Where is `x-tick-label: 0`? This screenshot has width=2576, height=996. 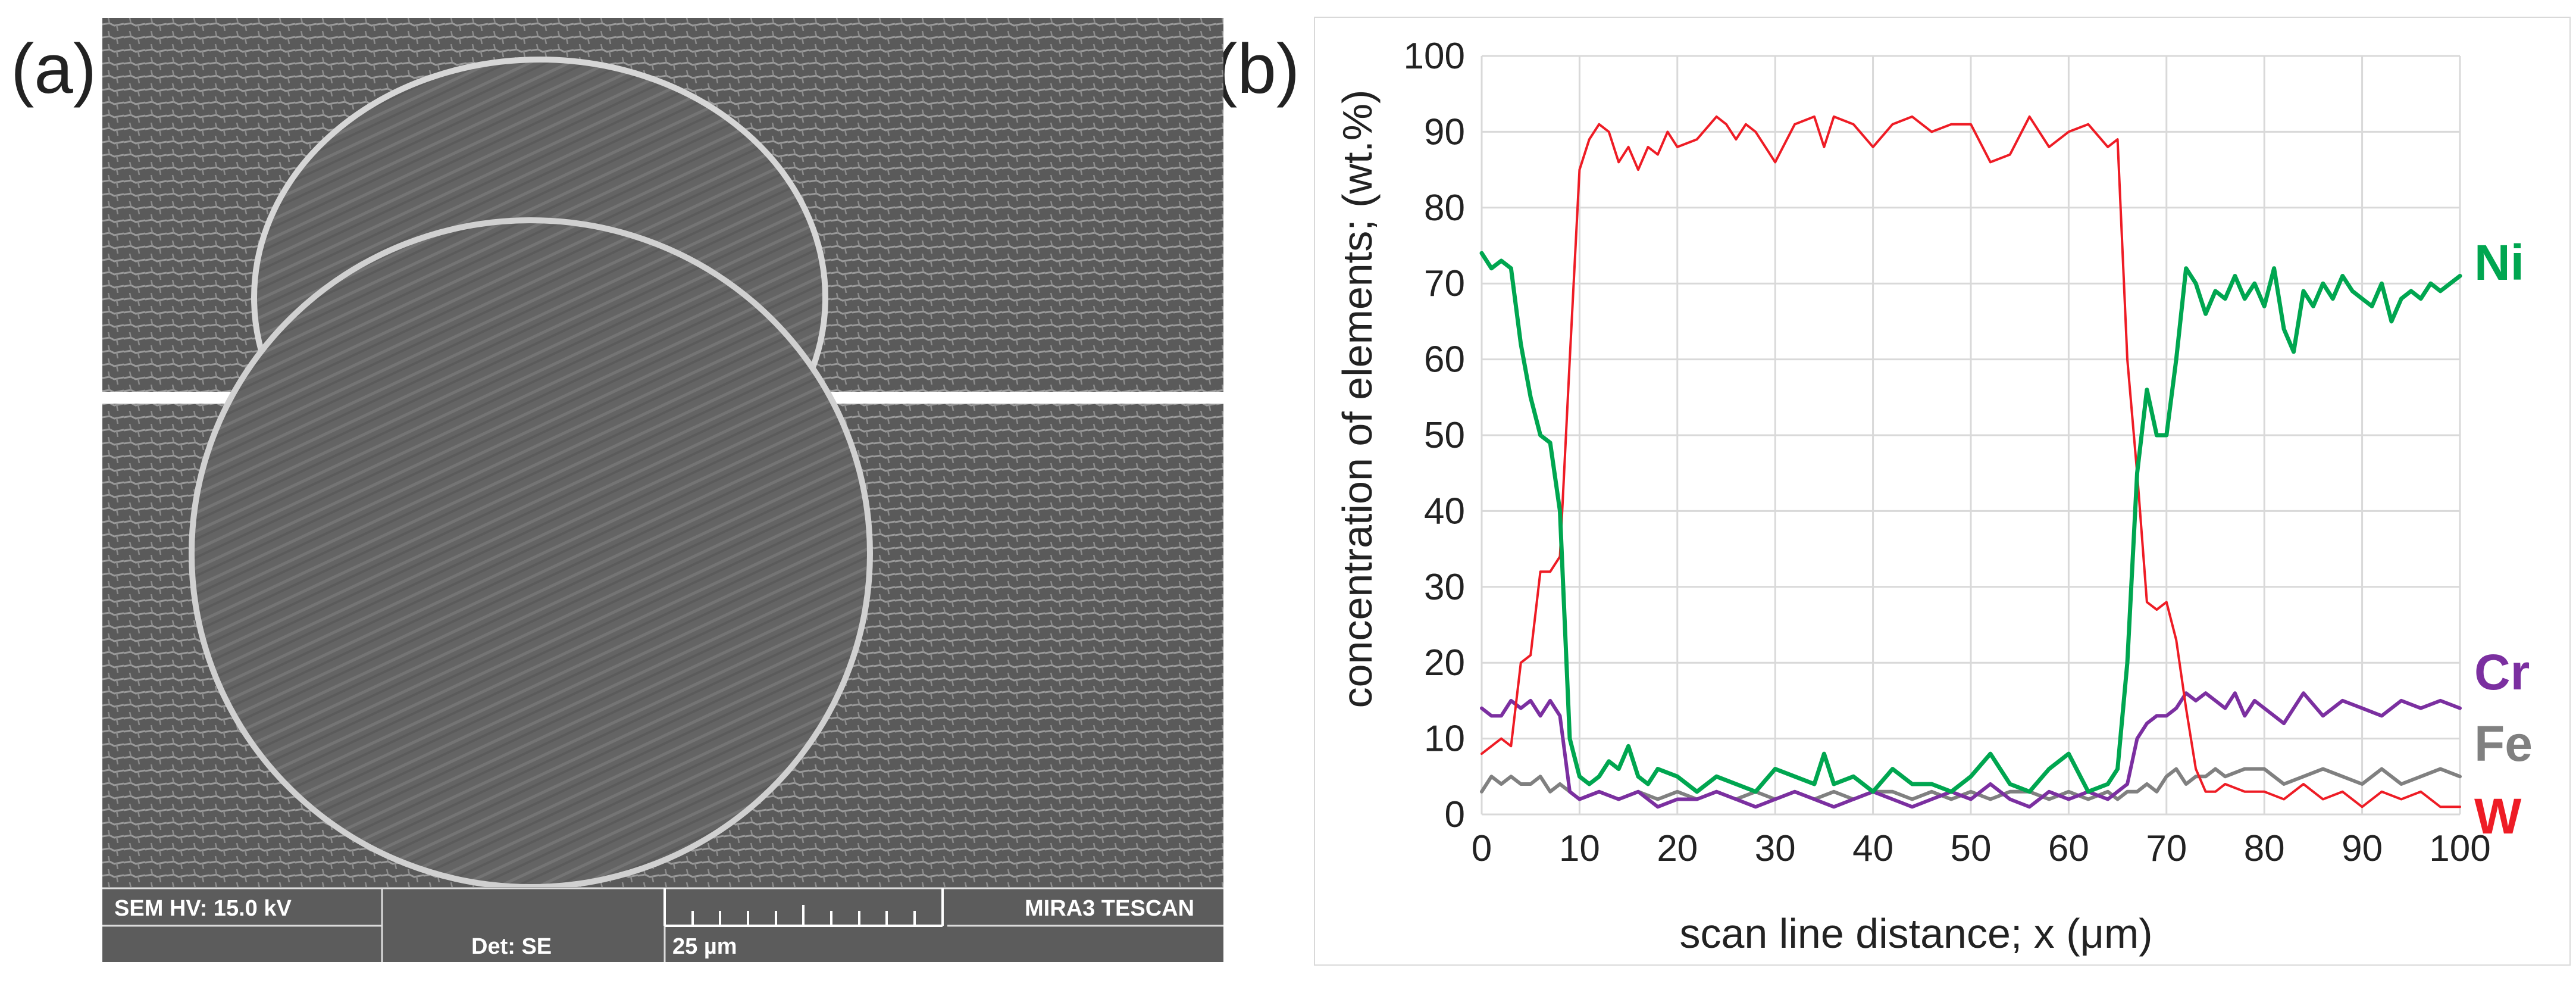
x-tick-label: 0 is located at coordinates (1482, 848).